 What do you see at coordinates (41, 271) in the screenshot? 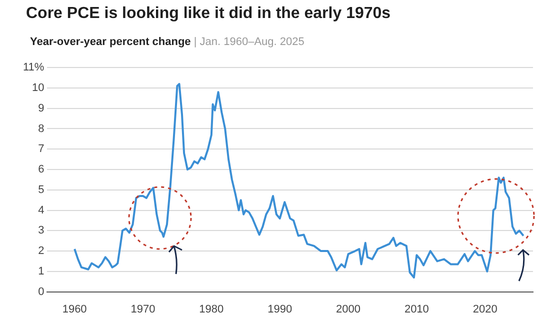
I see `y-tick-label: 1` at bounding box center [41, 271].